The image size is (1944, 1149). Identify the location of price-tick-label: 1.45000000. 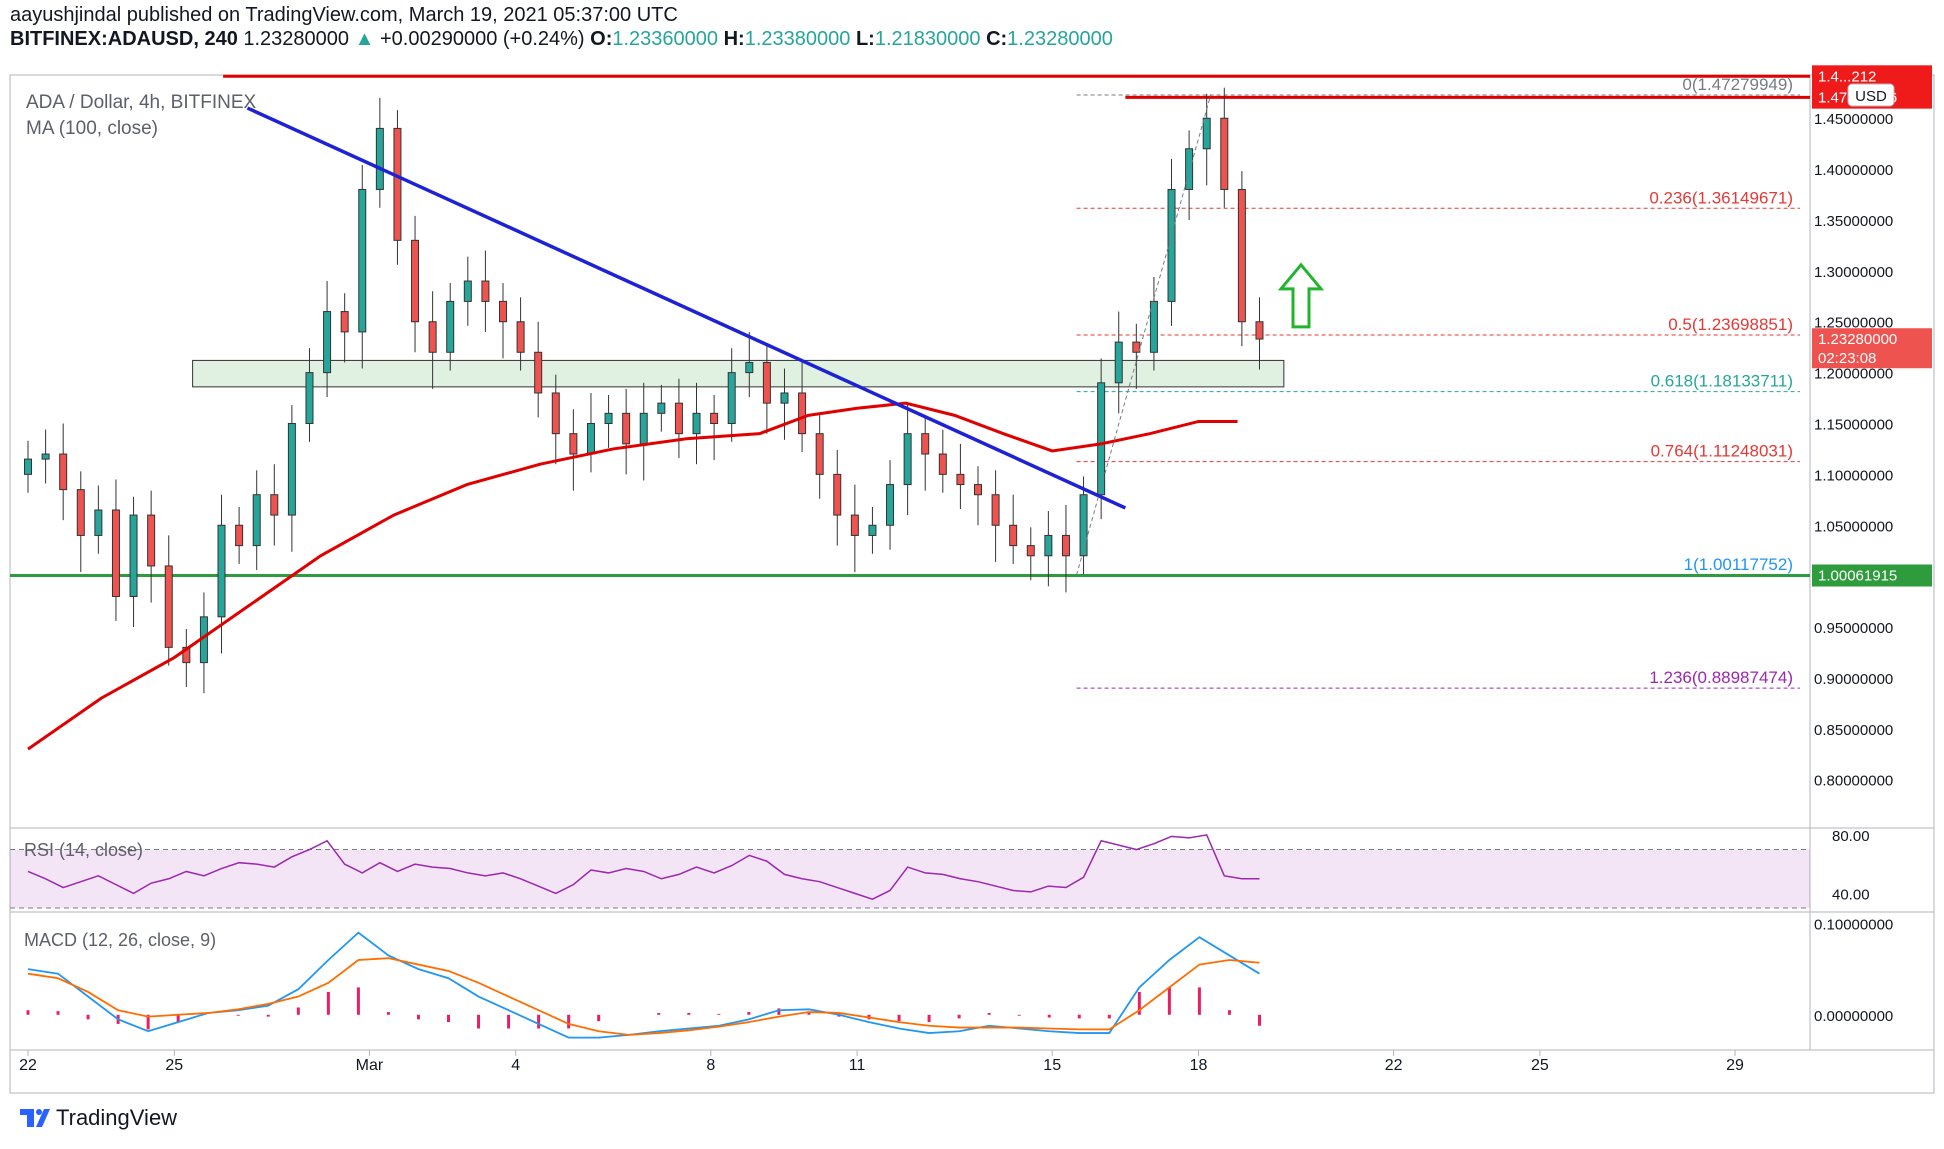
(1853, 119).